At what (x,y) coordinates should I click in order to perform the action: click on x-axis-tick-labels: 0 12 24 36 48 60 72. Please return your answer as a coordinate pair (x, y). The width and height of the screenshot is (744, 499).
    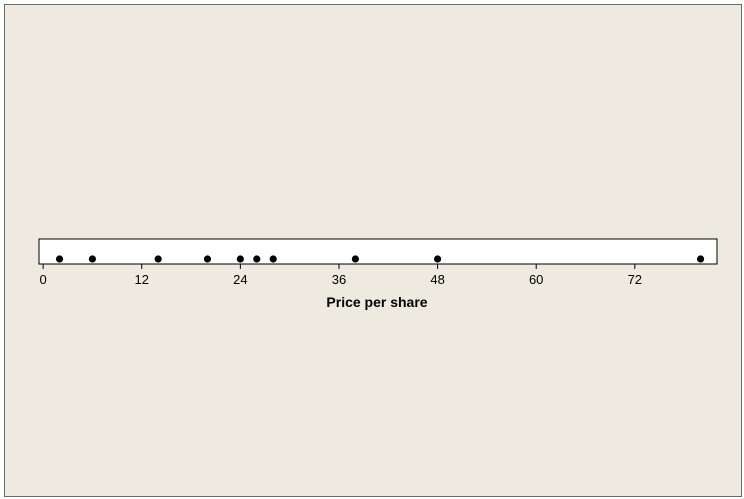
    Looking at the image, I should click on (340, 279).